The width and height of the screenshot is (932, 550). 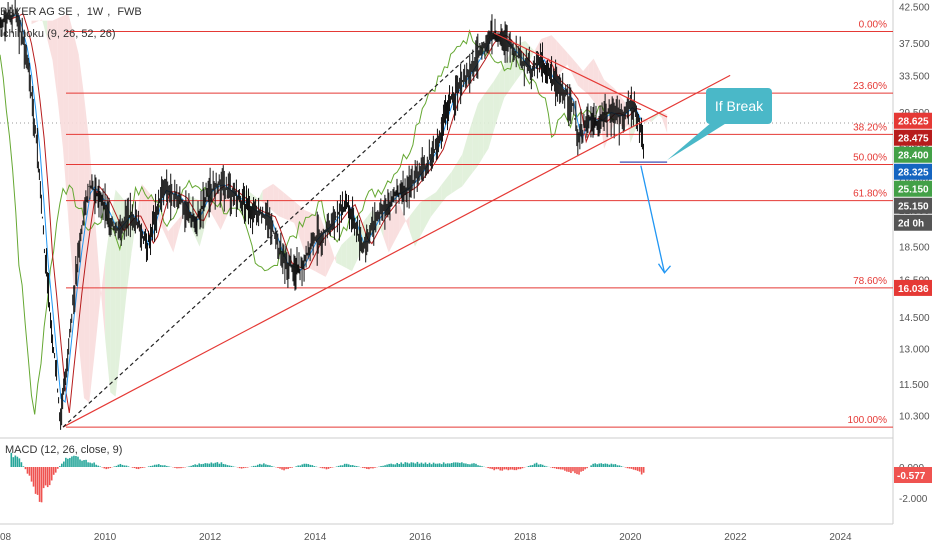 What do you see at coordinates (315, 537) in the screenshot?
I see `x-tick-label: 2014` at bounding box center [315, 537].